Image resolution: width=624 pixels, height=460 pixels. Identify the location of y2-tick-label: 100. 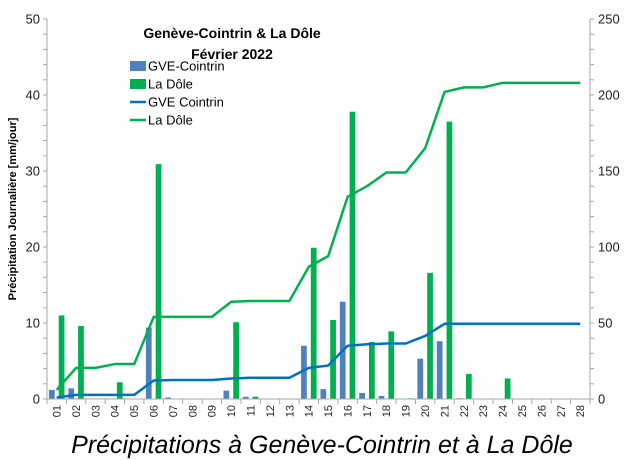
(609, 247).